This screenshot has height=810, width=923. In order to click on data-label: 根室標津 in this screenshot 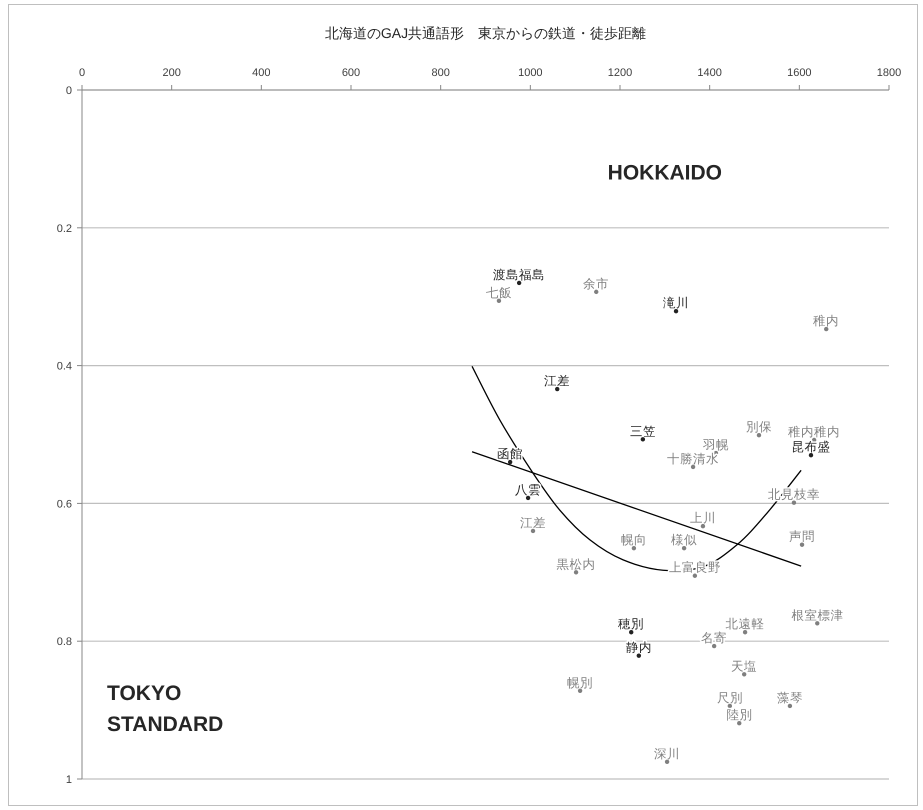, I will do `click(817, 614)`.